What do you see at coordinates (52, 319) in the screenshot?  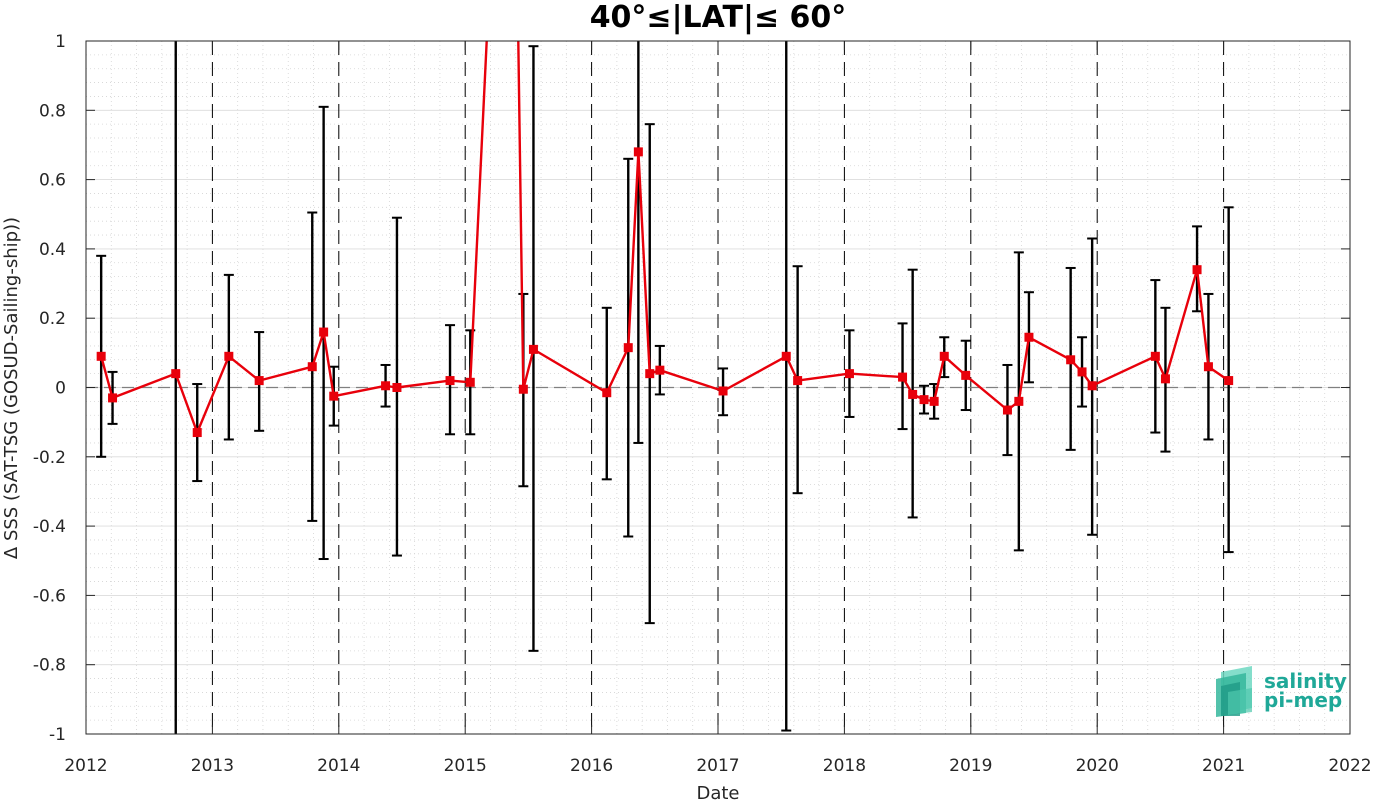 I see `y-tick-label: 0.2` at bounding box center [52, 319].